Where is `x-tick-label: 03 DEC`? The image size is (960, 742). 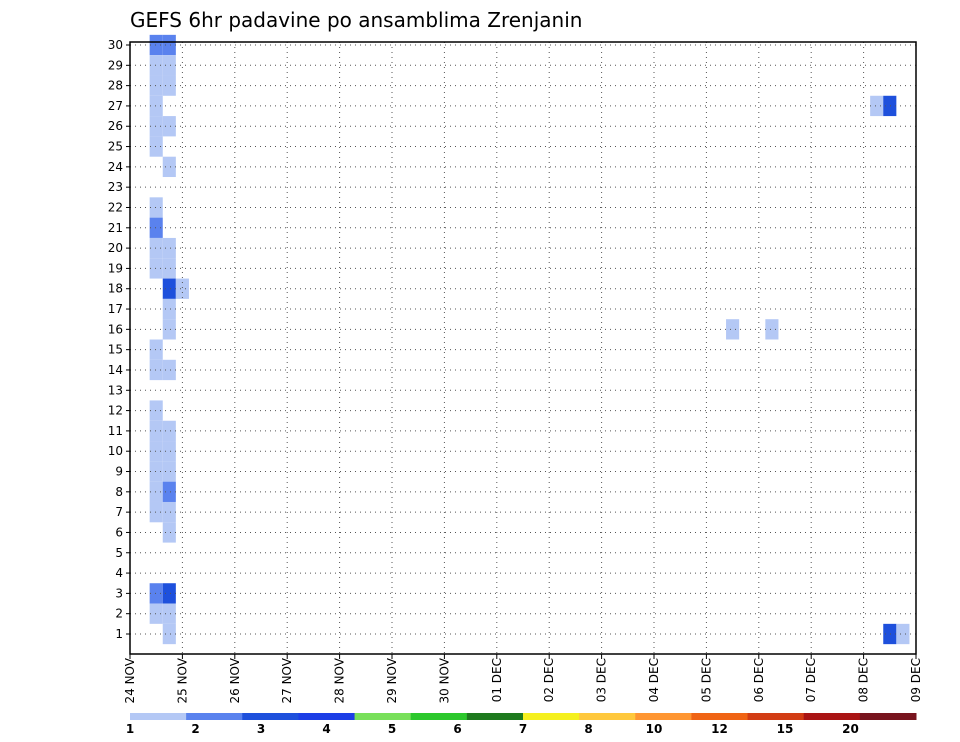 x-tick-label: 03 DEC is located at coordinates (602, 680).